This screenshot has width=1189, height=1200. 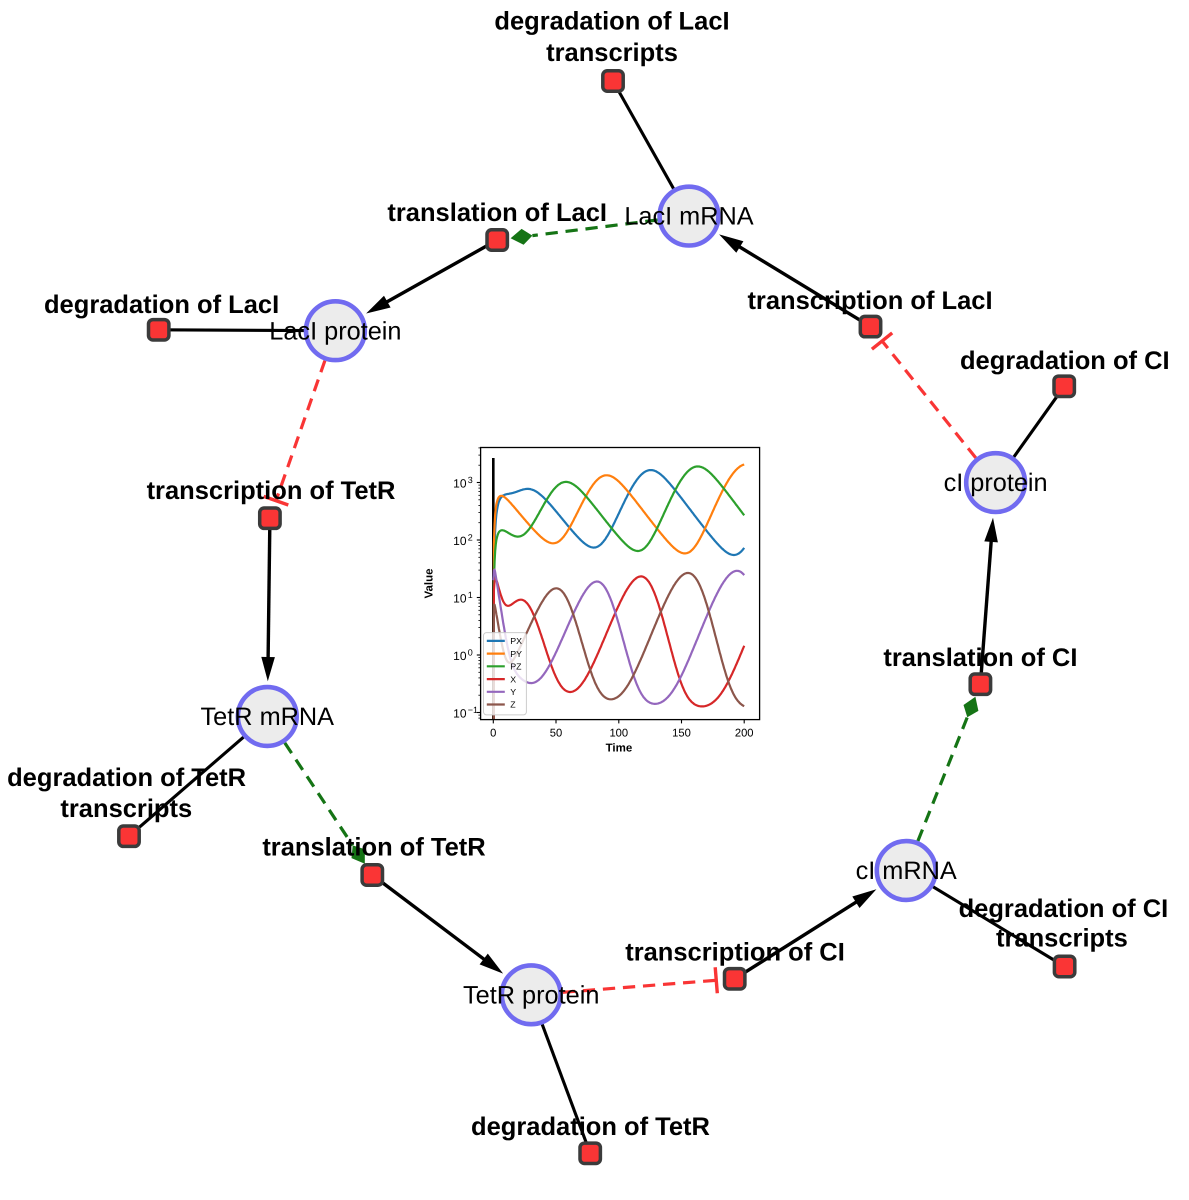 I want to click on svg-text: PZ, so click(x=516, y=667).